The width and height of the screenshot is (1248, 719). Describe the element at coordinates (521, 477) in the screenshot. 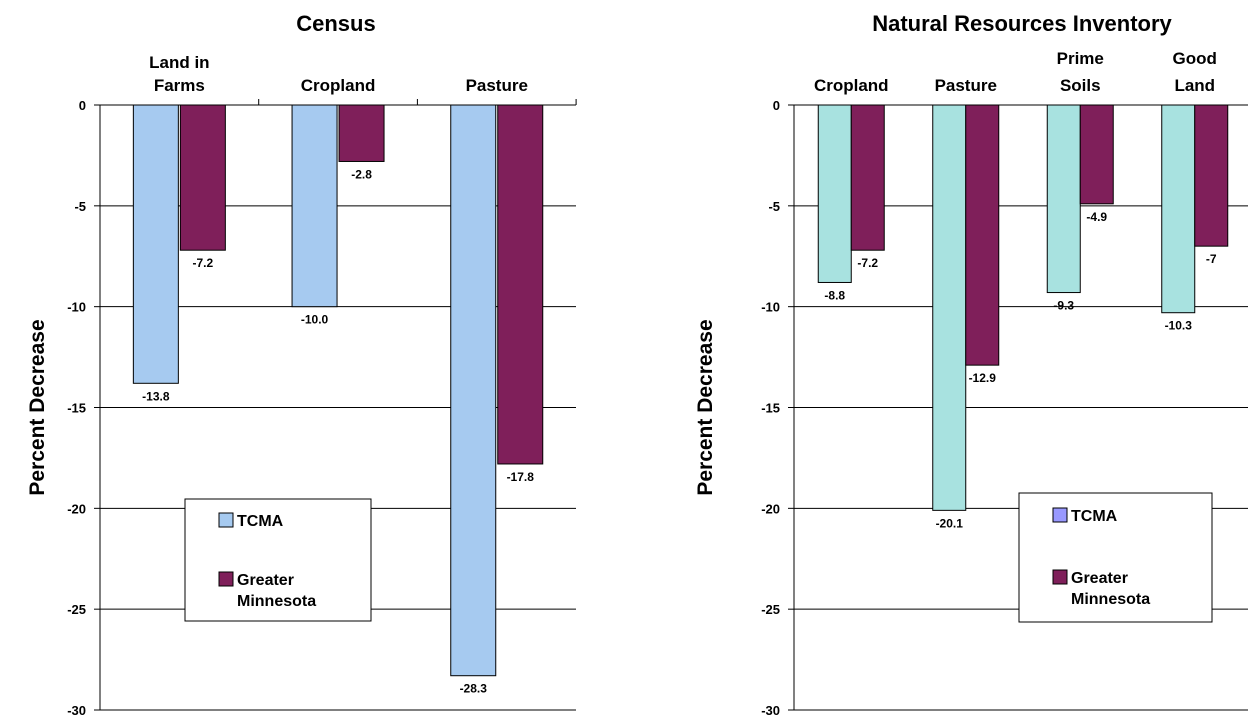

I see `data-label: -17.8` at that location.